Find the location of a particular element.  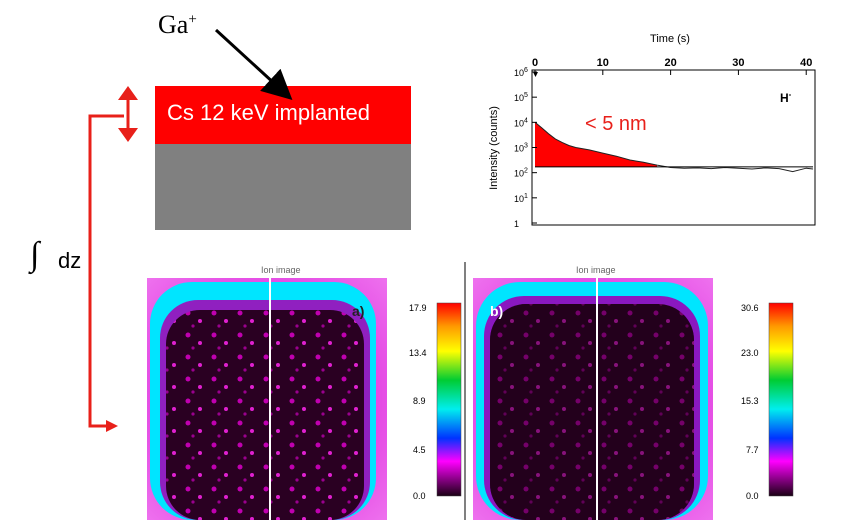

colorbar-b-tick-0: 30.6 is located at coordinates (750, 308).